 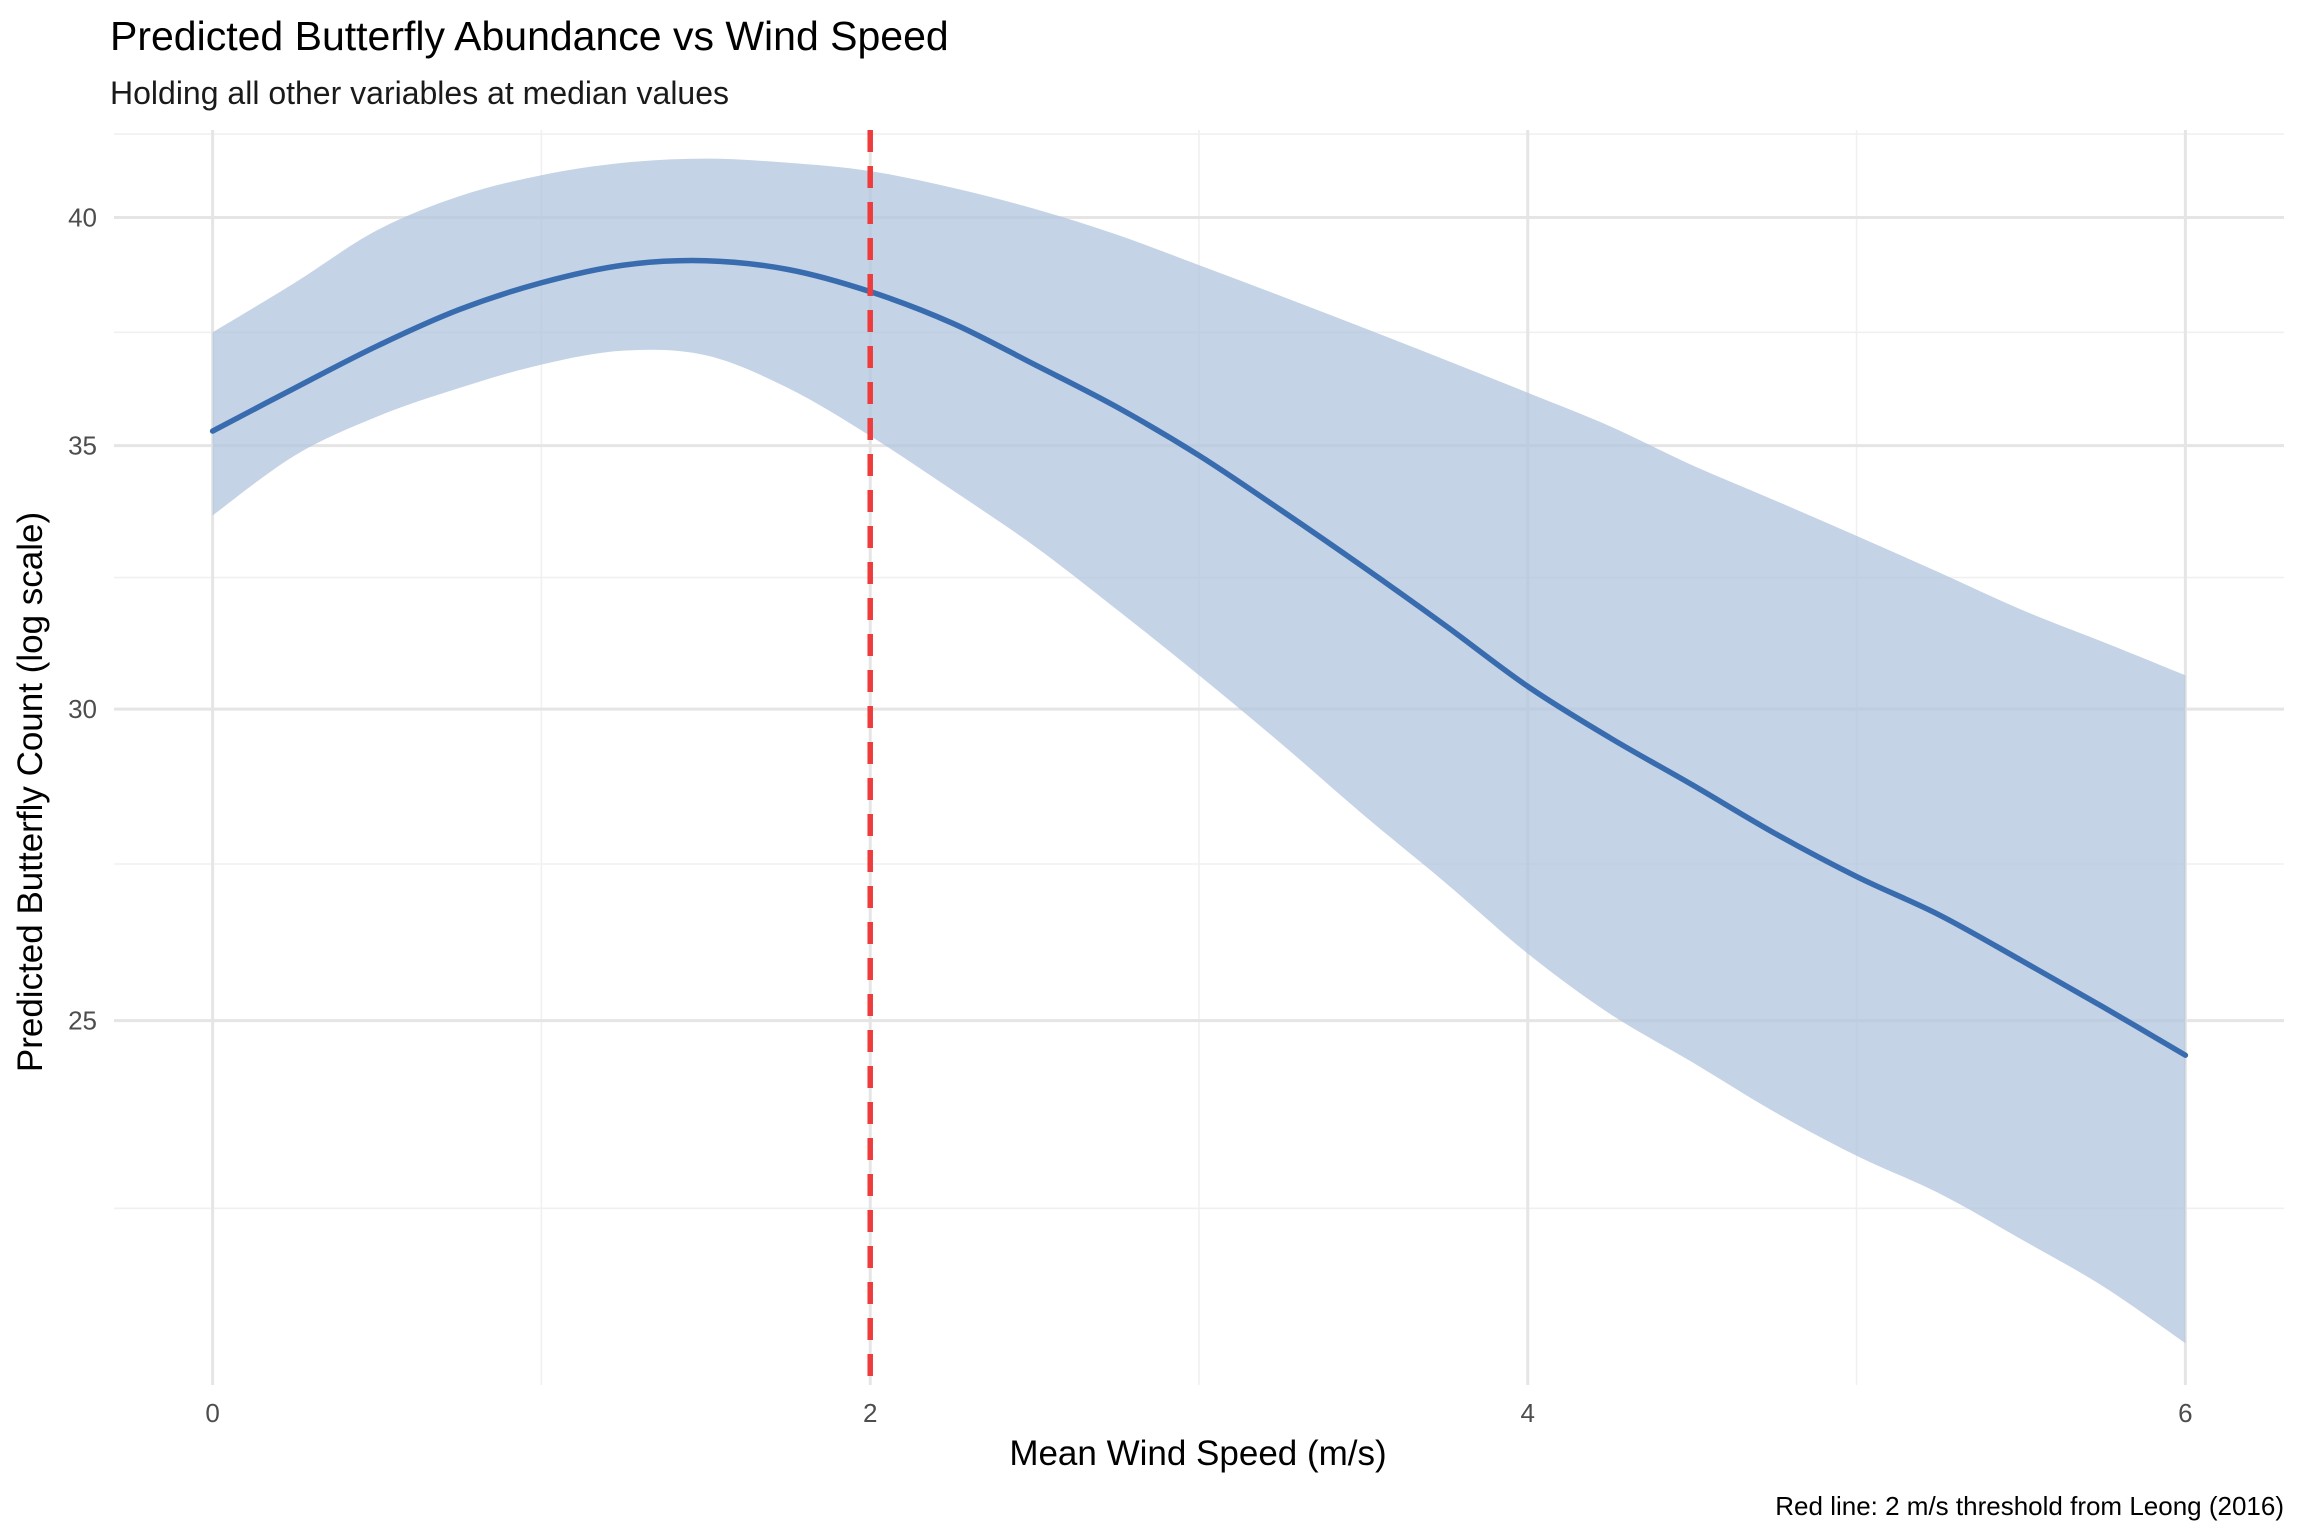 I want to click on x-tick-label: 2, so click(x=870, y=1413).